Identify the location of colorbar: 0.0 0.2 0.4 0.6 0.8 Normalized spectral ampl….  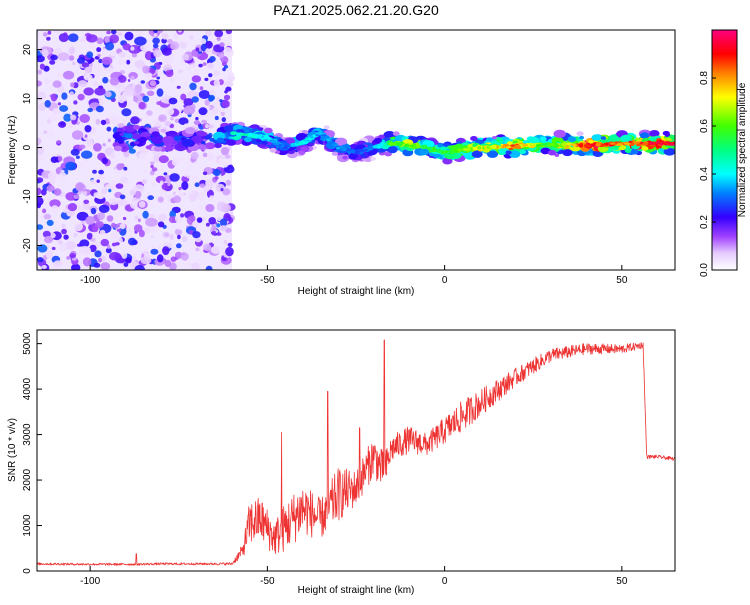
(723, 153).